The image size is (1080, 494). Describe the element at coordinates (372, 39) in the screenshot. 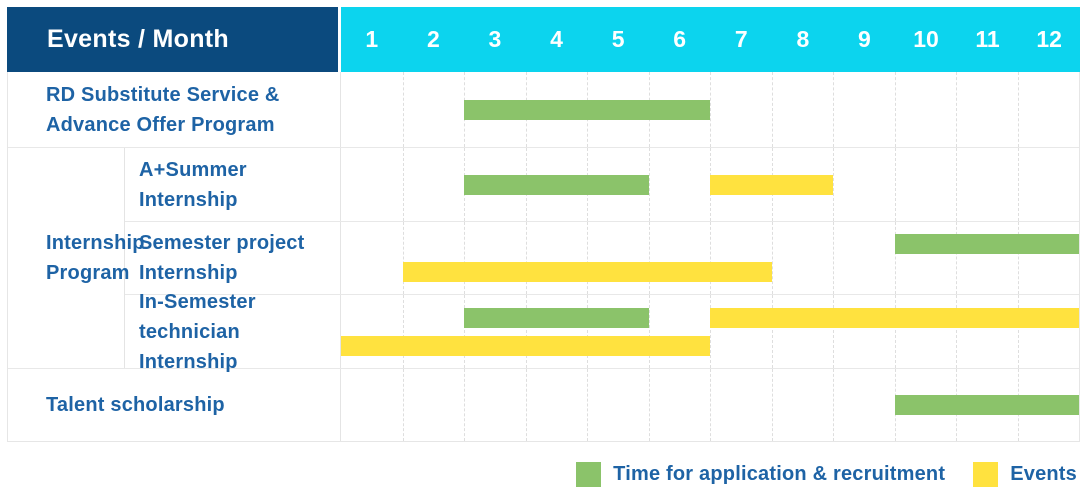

I see `month-label: 1` at that location.